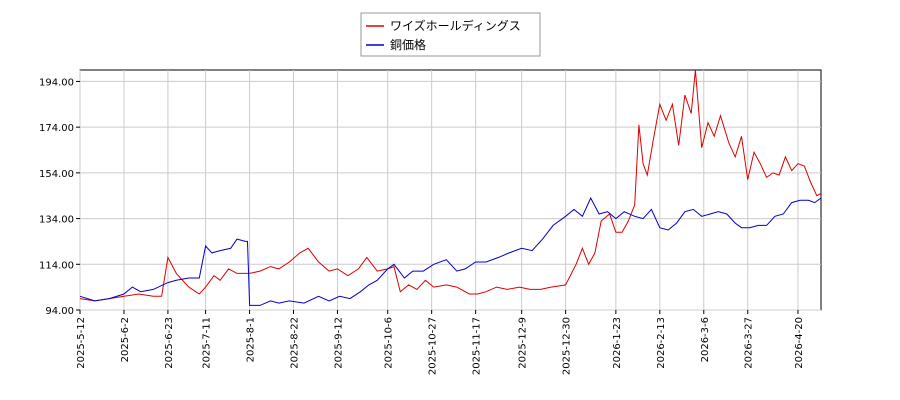 The height and width of the screenshot is (400, 900). I want to click on y-tick-label: 154.00, so click(56, 174).